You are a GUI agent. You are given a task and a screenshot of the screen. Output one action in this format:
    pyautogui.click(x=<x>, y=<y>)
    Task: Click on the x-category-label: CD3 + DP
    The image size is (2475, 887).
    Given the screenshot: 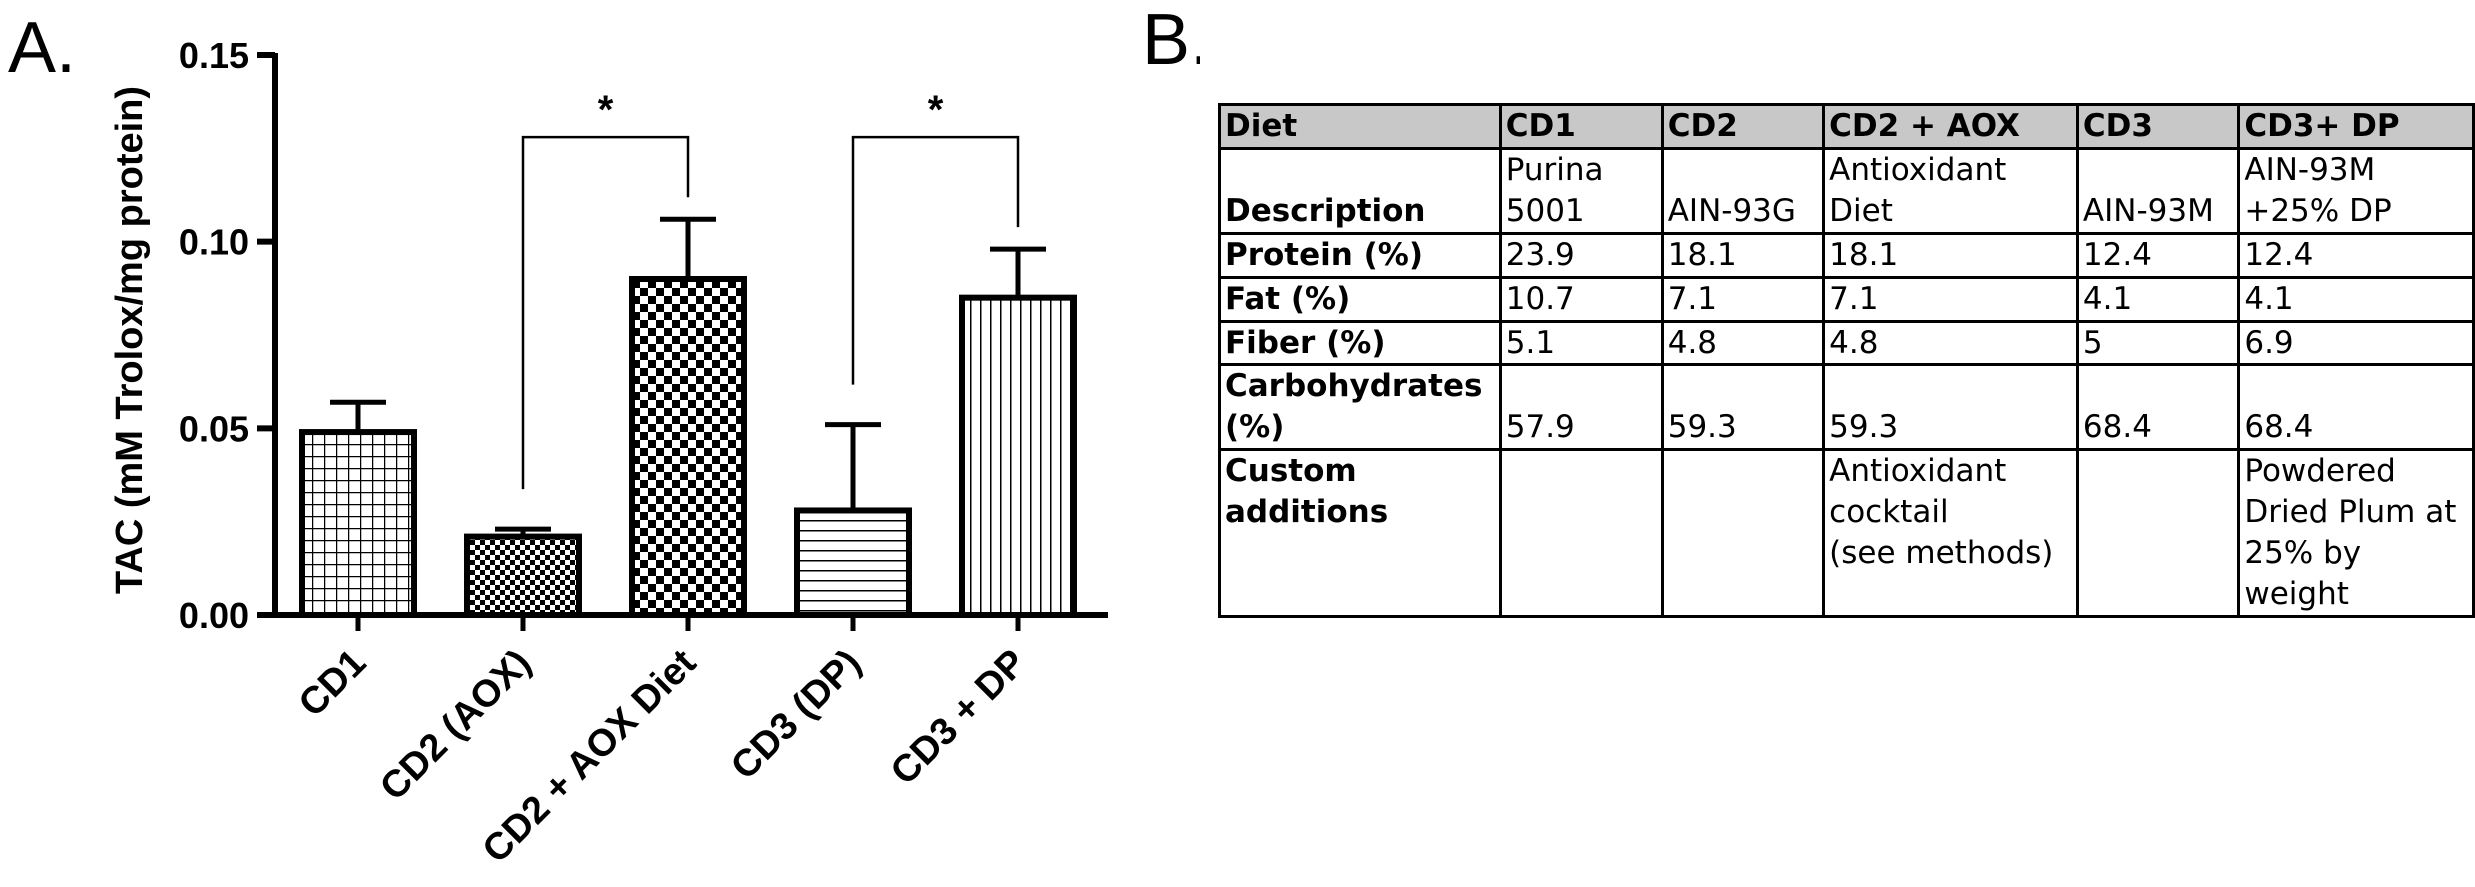 What is the action you would take?
    pyautogui.click(x=958, y=717)
    